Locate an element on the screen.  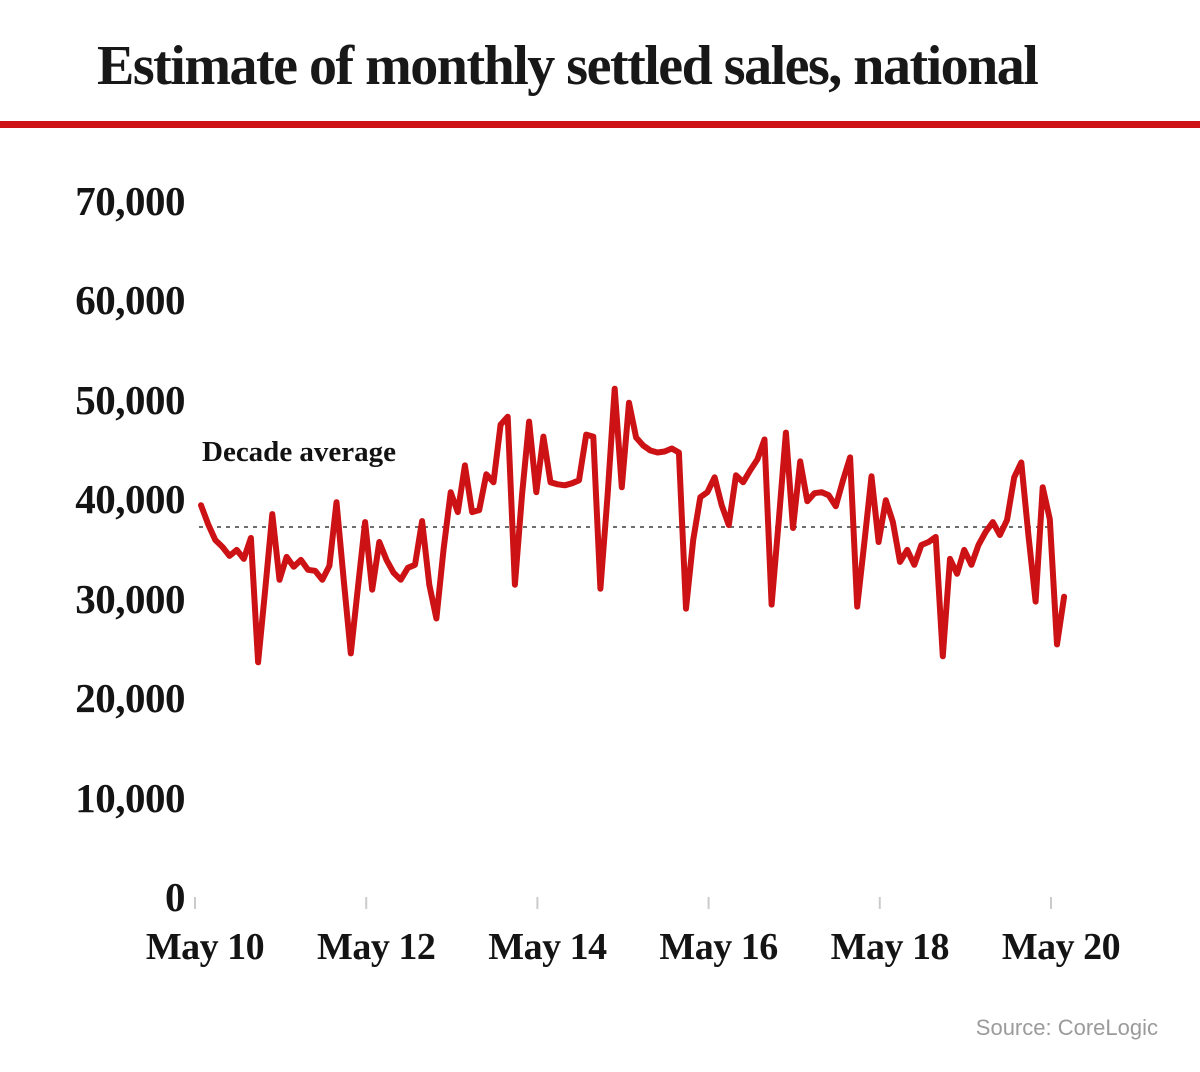
x-axis-label: May 16 is located at coordinates (718, 947).